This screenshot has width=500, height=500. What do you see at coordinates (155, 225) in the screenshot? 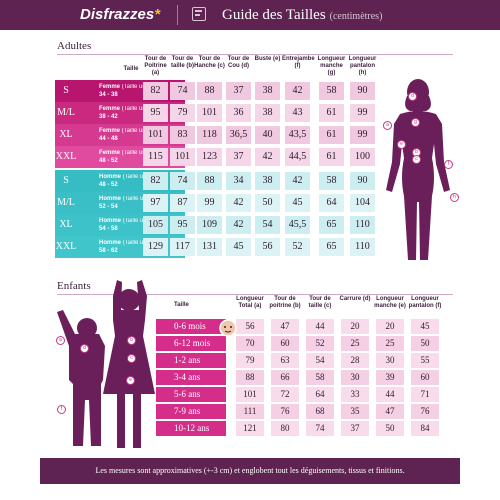
I see `measurement-cell: 105` at bounding box center [155, 225].